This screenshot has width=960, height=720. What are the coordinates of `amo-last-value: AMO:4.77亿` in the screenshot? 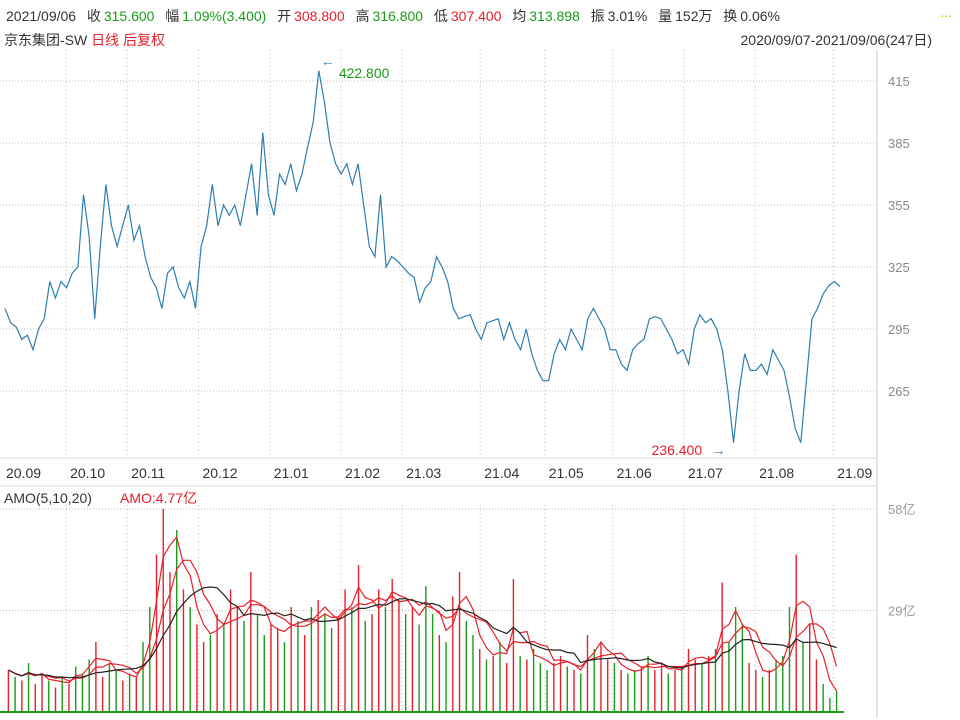 It's located at (158, 498).